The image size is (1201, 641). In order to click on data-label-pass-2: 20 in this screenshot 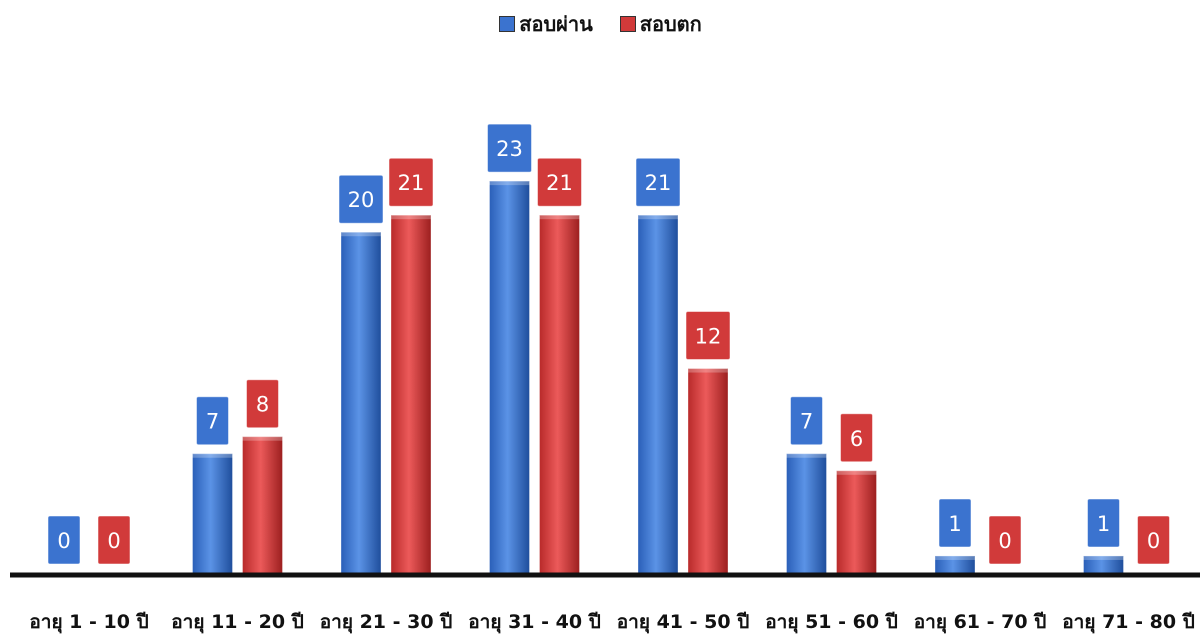, I will do `click(361, 200)`.